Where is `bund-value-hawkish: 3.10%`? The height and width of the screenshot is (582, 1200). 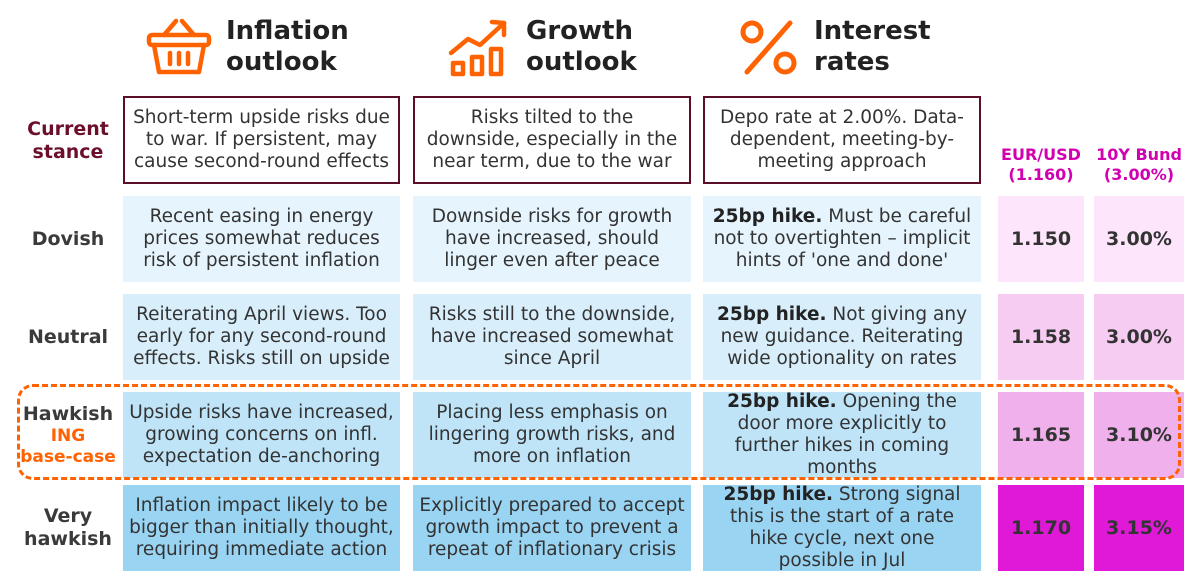
bund-value-hawkish: 3.10% is located at coordinates (1139, 435).